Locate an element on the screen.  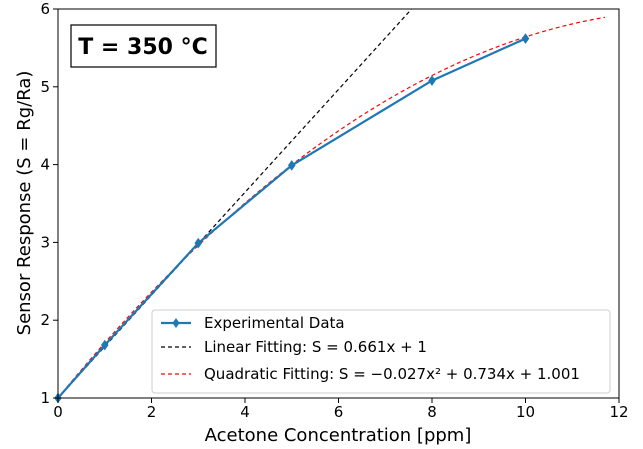
legend-label: Linear Fitting: S = 0.661x + 1 is located at coordinates (315, 347).